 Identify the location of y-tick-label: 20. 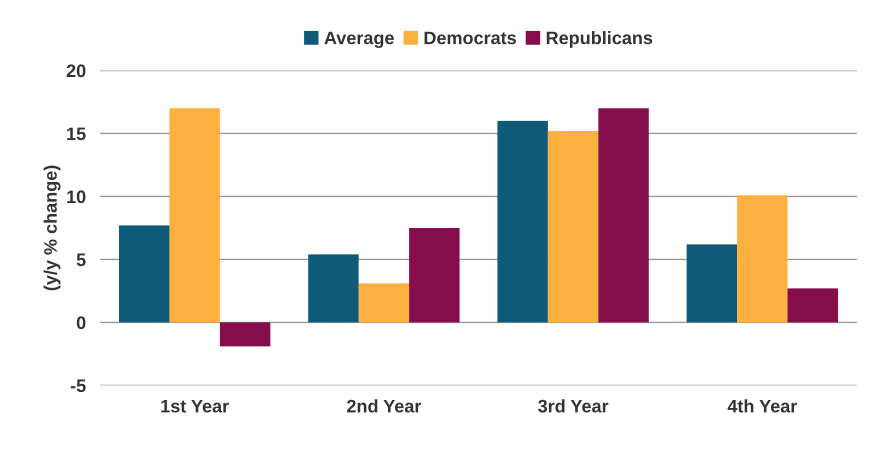
(76, 71).